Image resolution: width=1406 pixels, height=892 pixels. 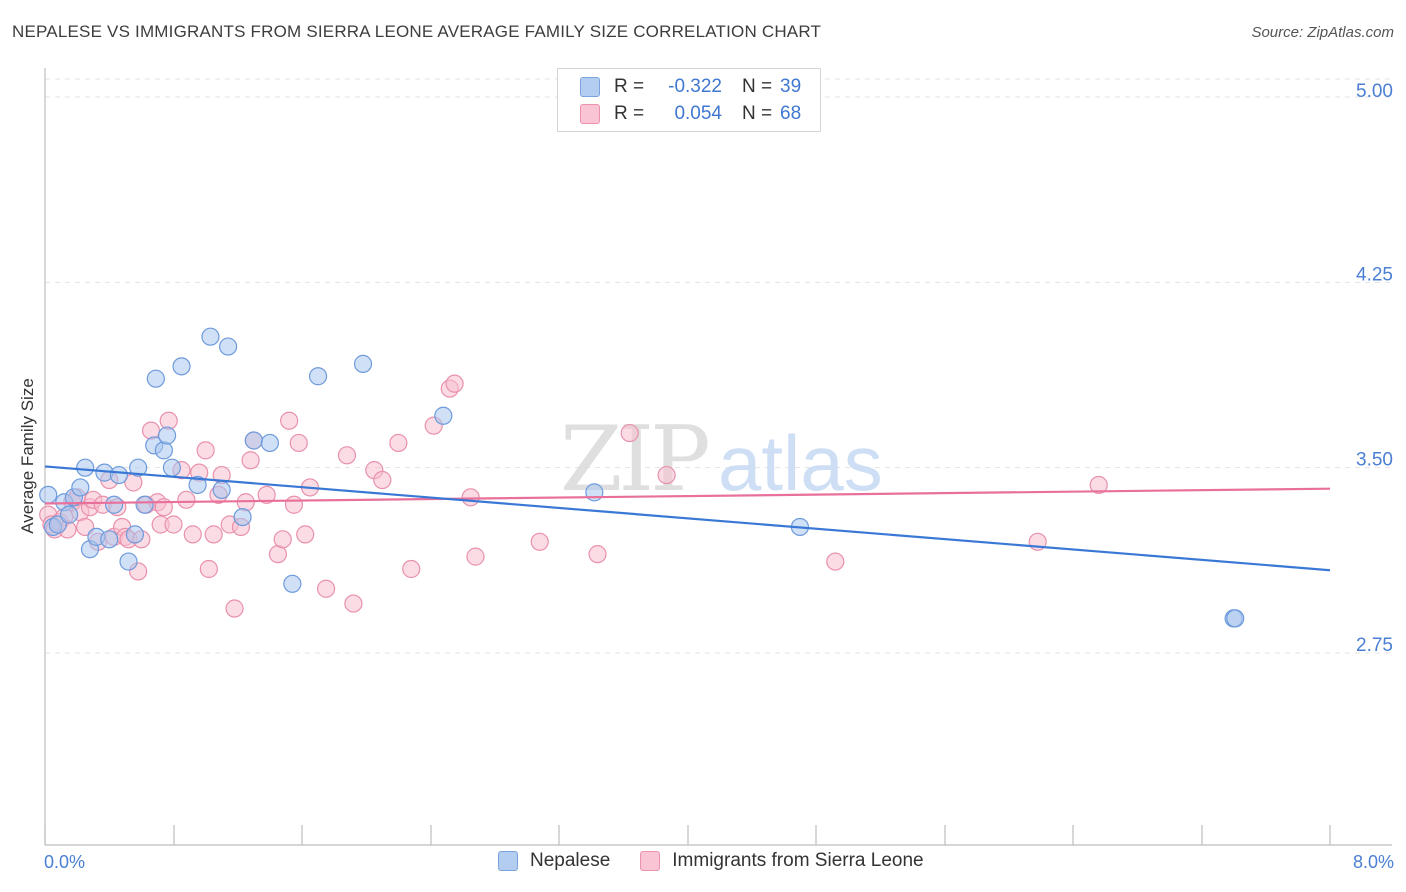 I want to click on x-tick-label-max: 8.0%, so click(x=1373, y=862).